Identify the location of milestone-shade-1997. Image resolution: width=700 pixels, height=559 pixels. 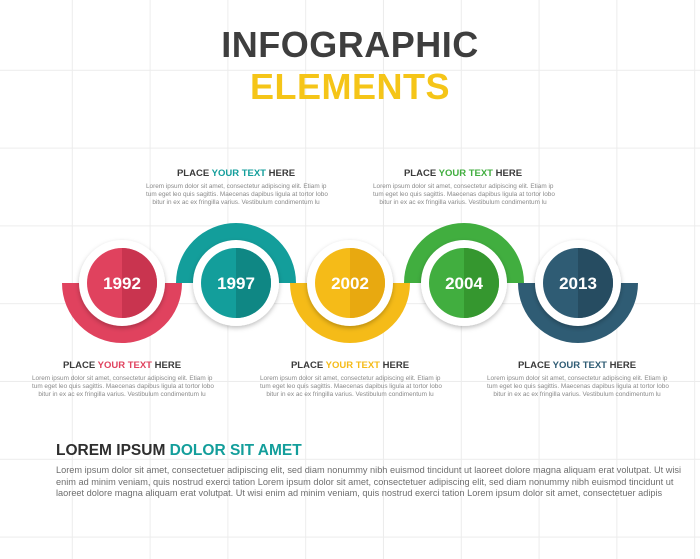
(253, 283).